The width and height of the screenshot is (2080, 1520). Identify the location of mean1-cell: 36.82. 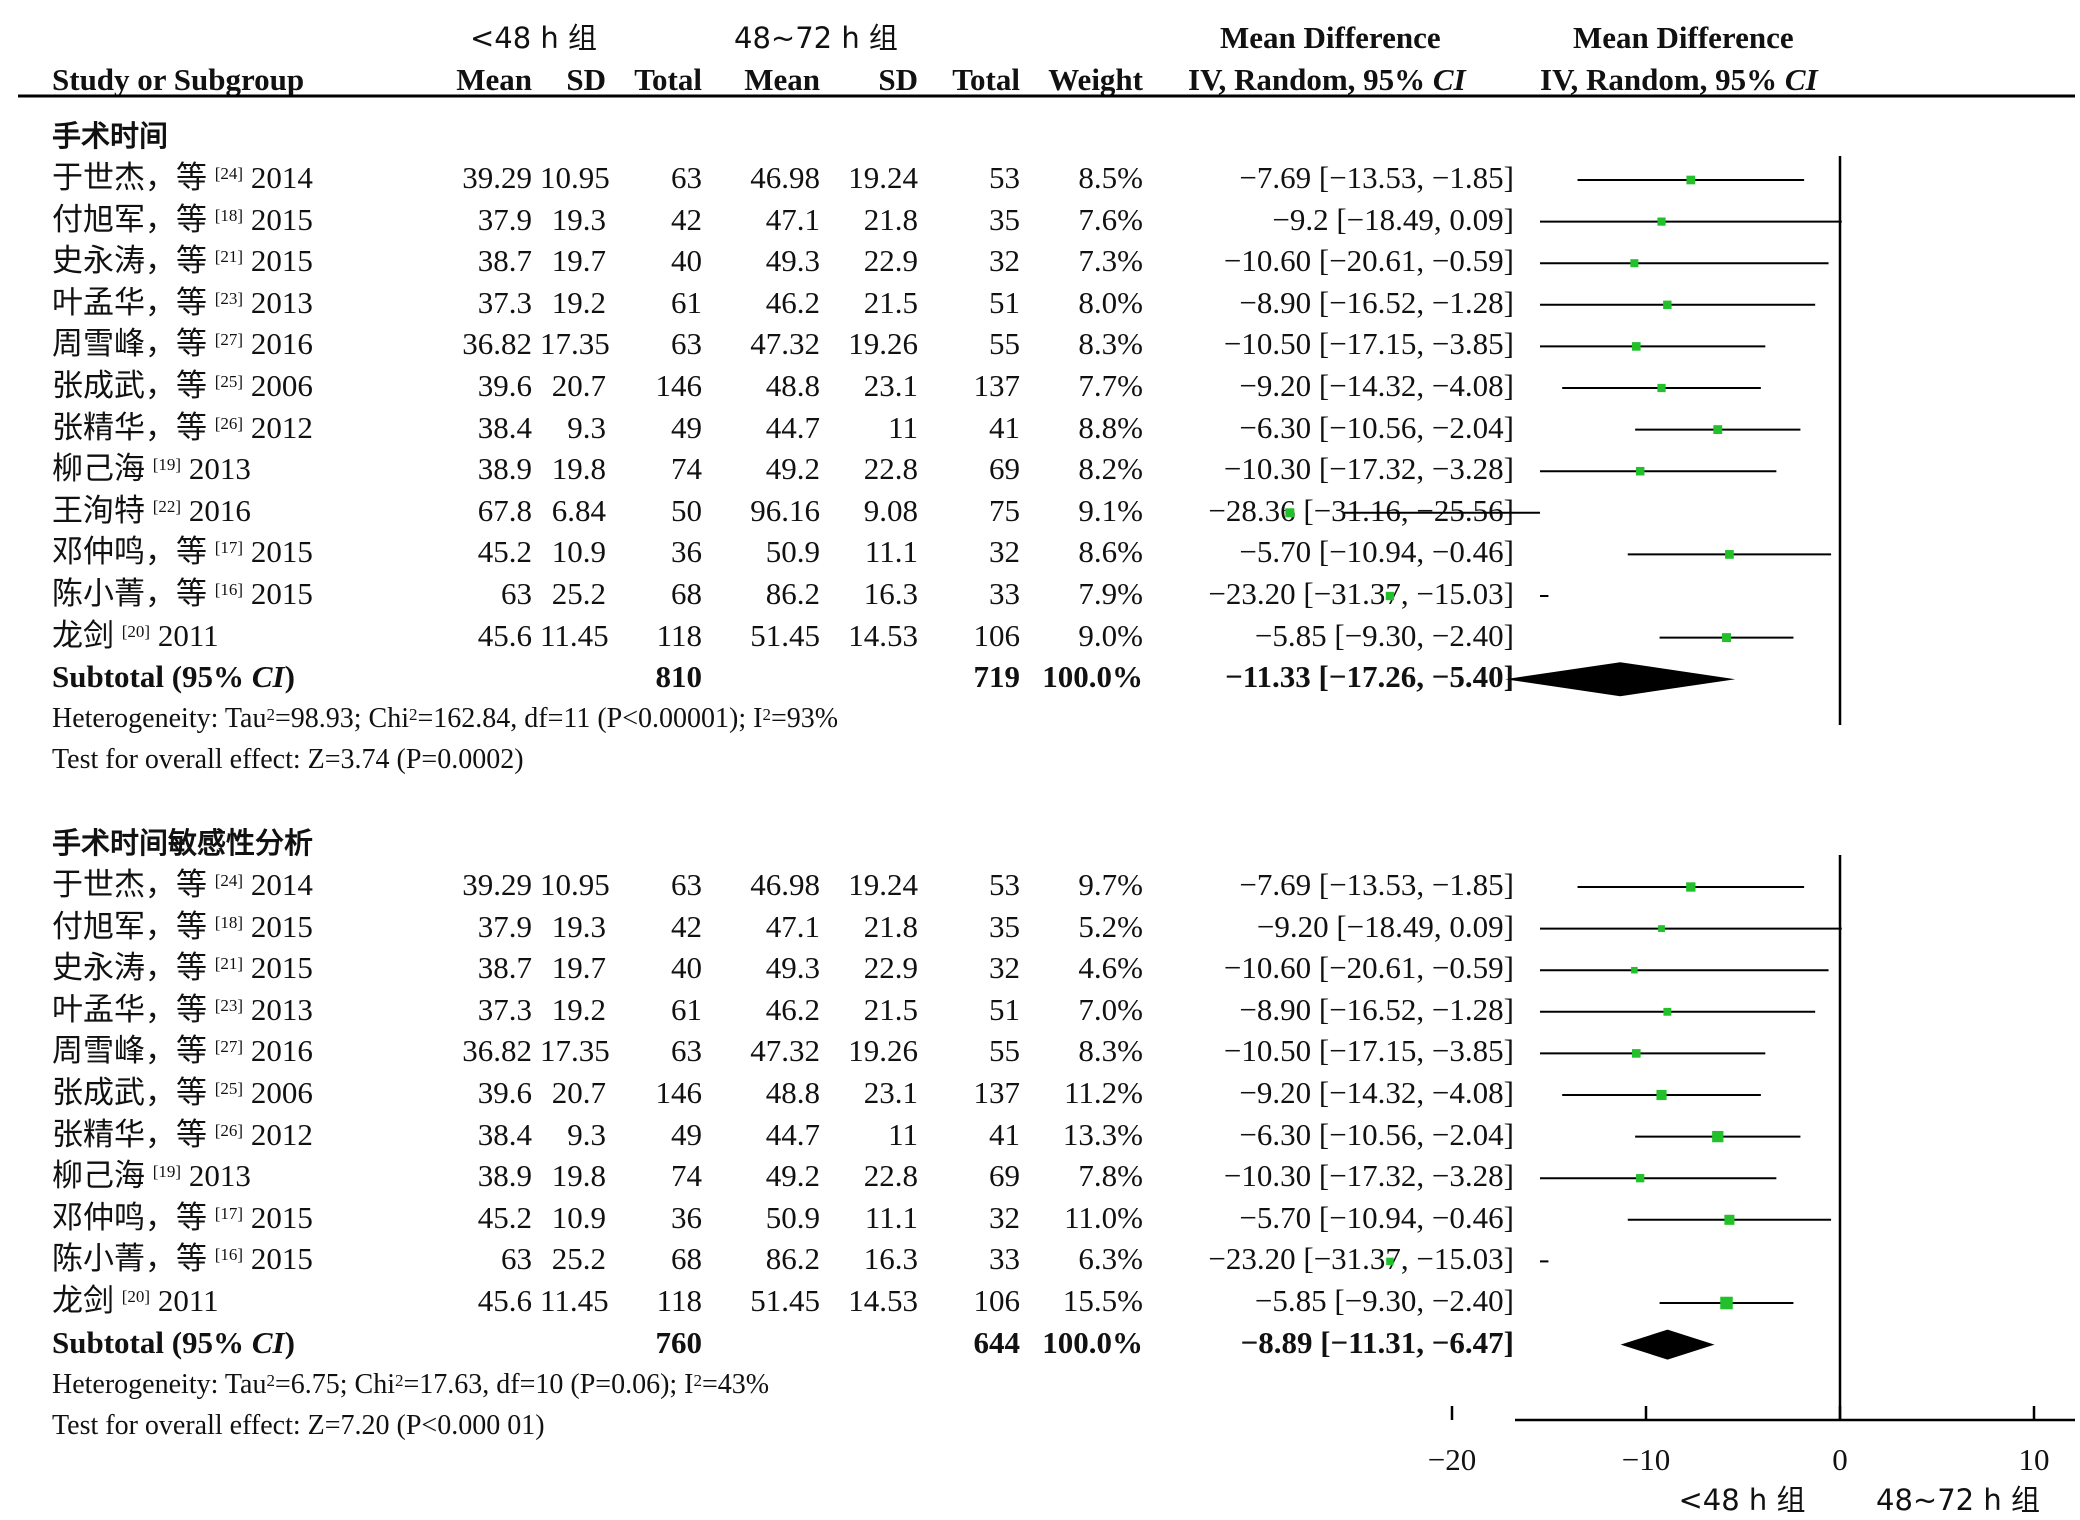
(497, 344).